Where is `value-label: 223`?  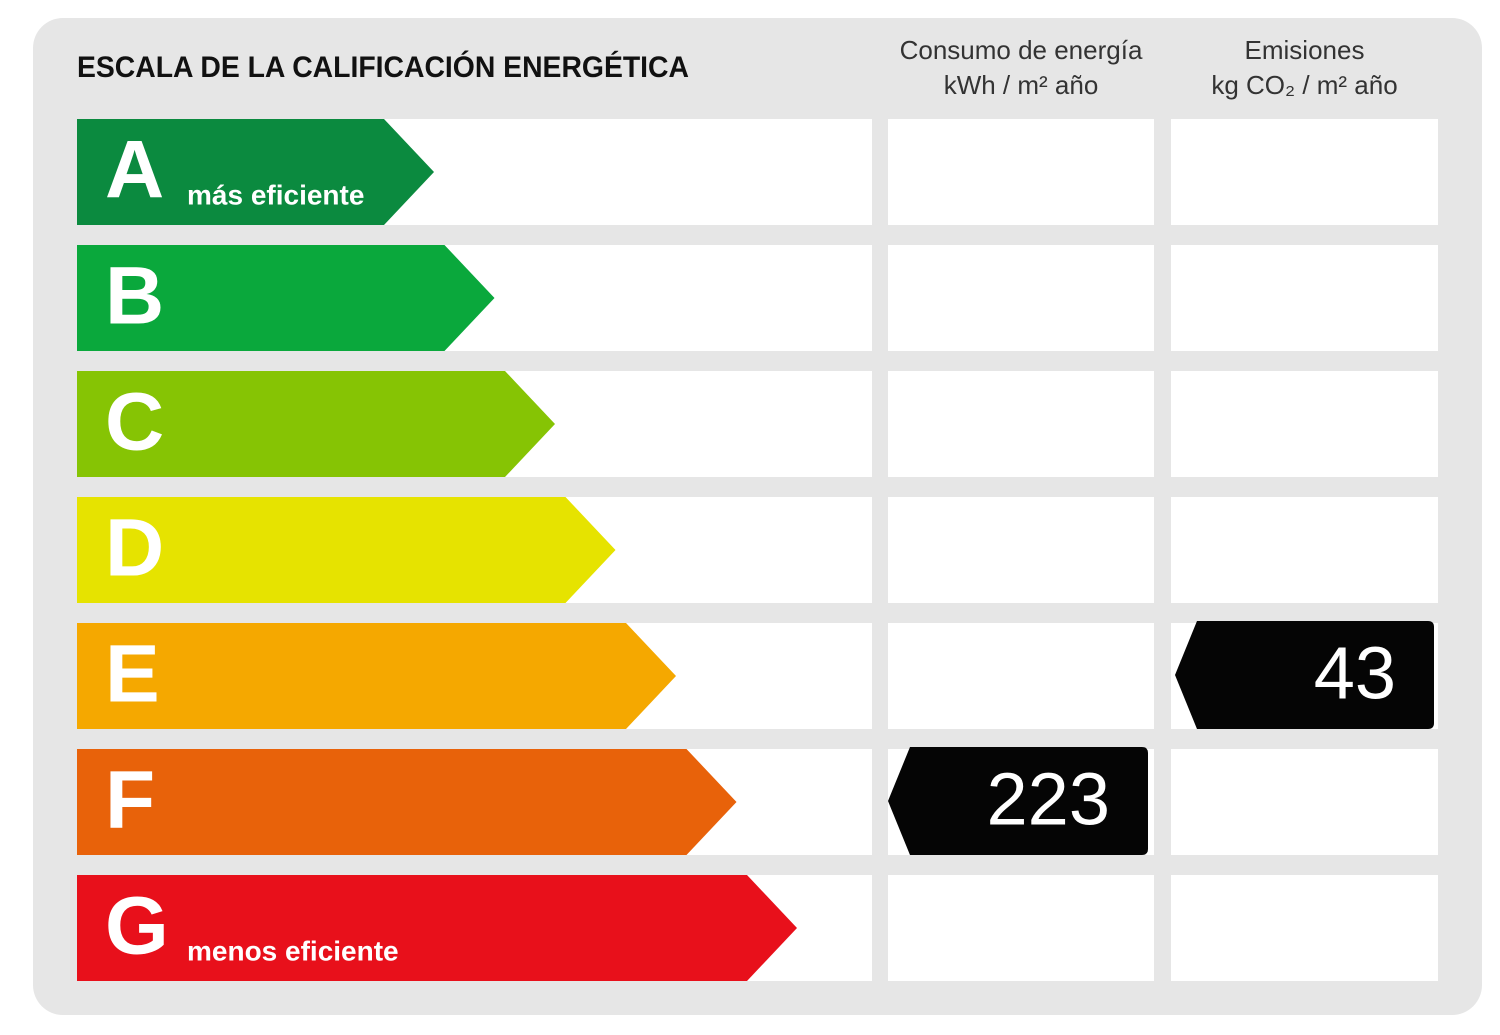 value-label: 223 is located at coordinates (1048, 799).